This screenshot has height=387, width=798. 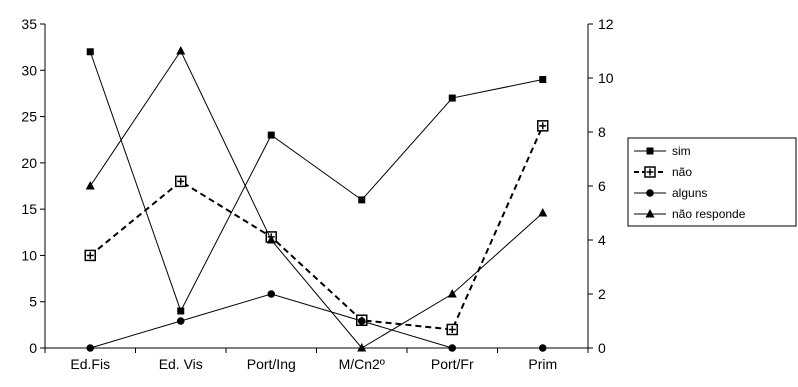 What do you see at coordinates (29, 117) in the screenshot?
I see `y-left-tick-label: 25` at bounding box center [29, 117].